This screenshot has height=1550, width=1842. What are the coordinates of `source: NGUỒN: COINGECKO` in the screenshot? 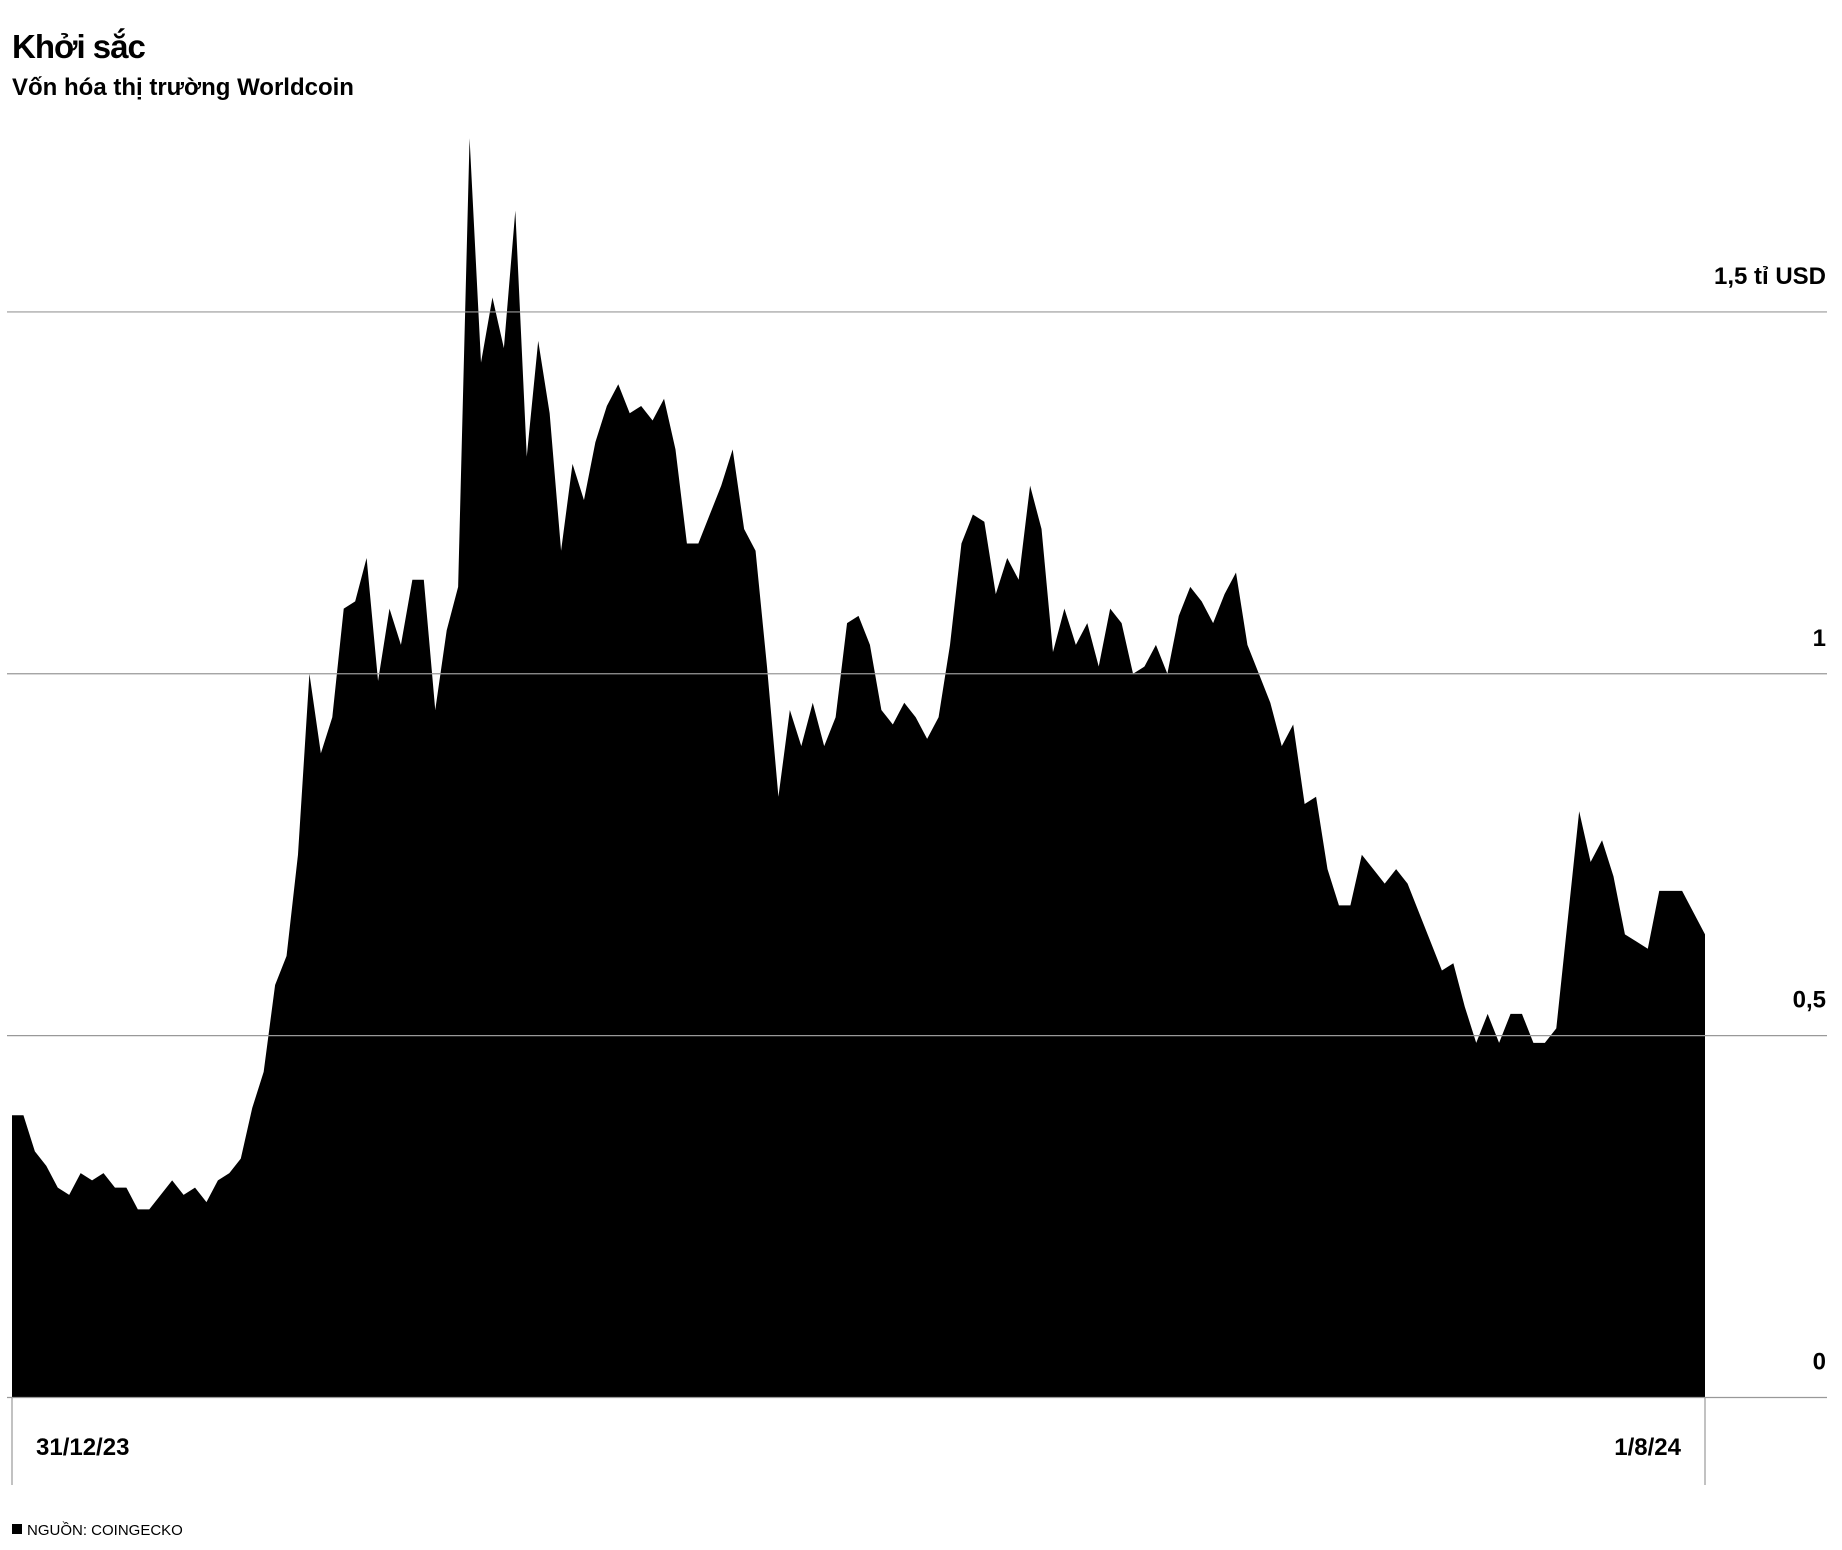 It's located at (105, 1530).